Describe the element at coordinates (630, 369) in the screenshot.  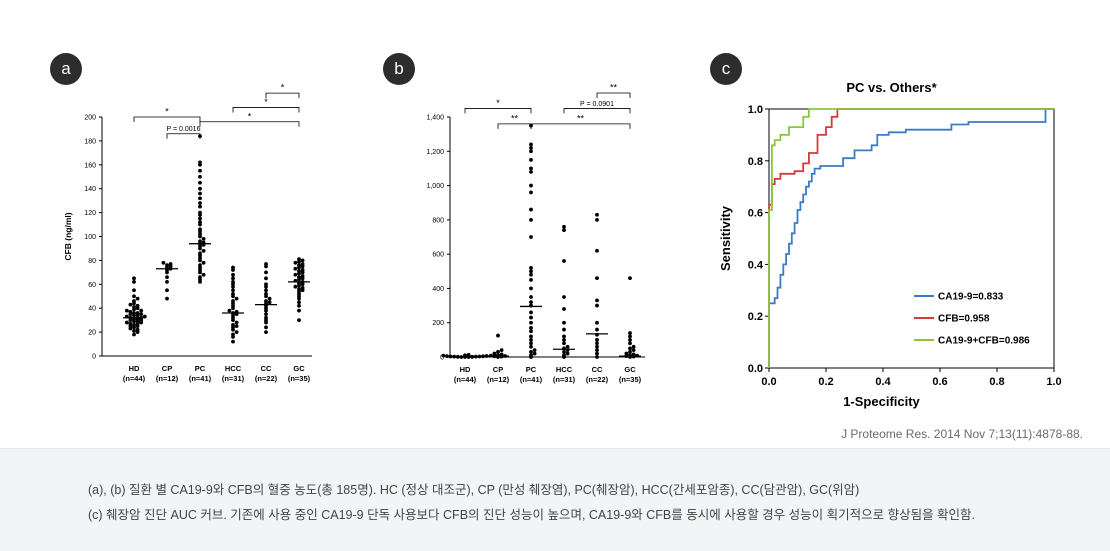
I see `category-label-b: GC` at that location.